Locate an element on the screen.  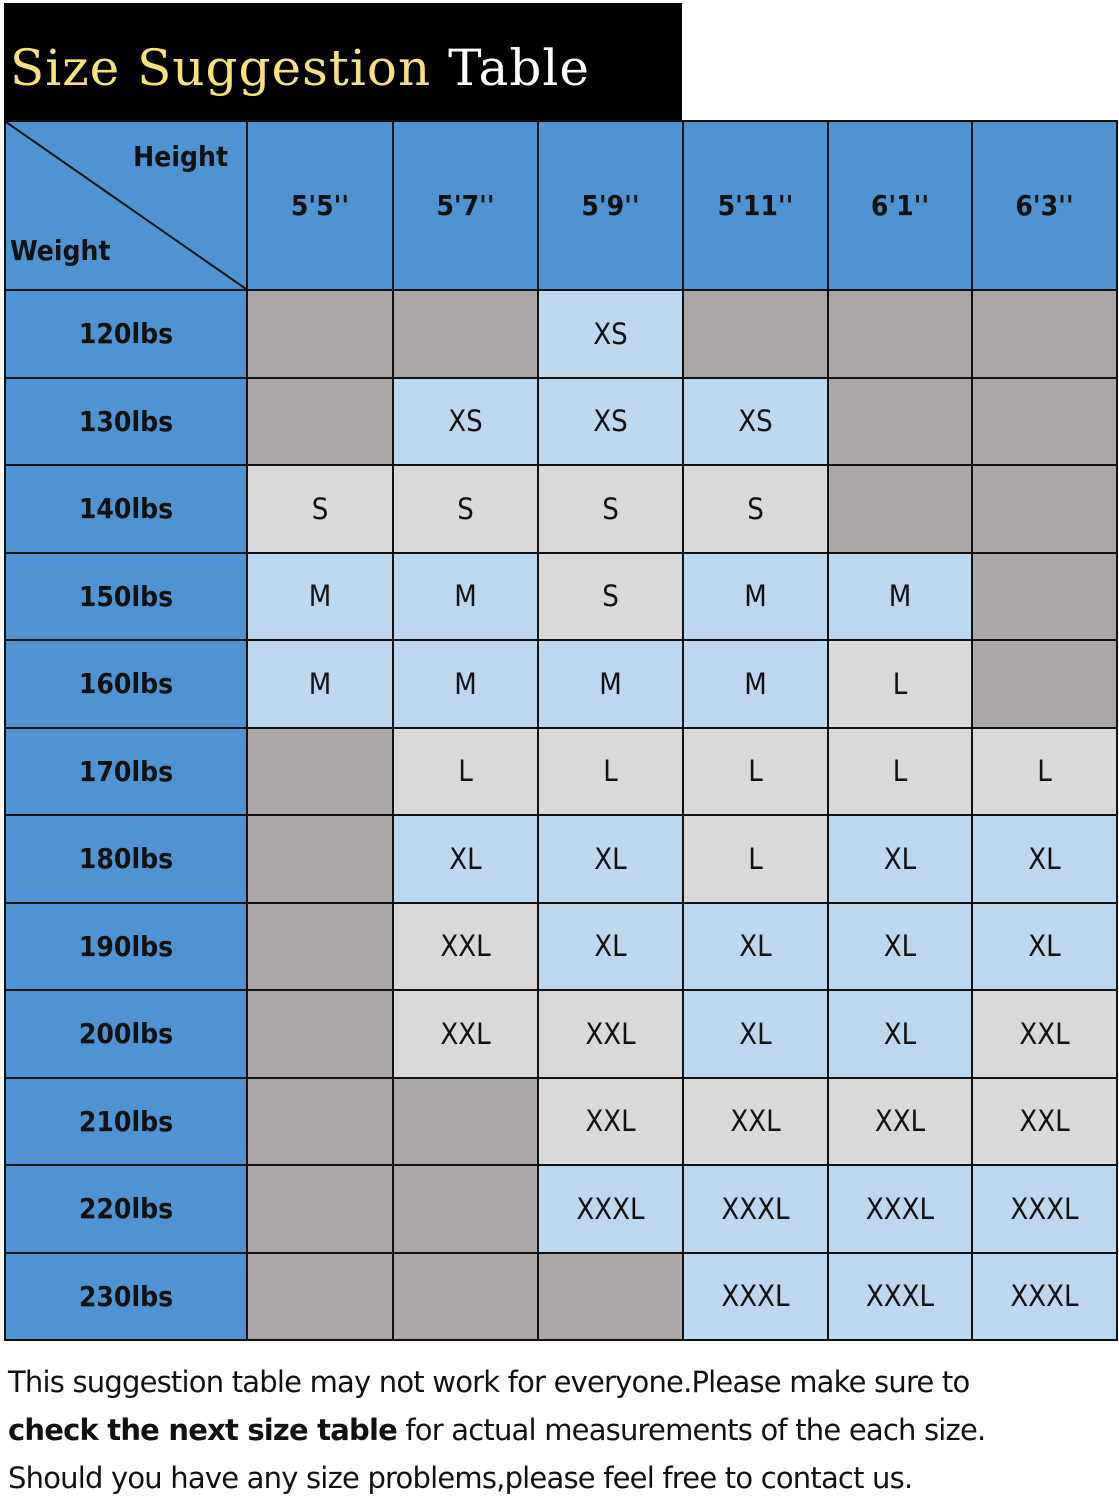
weight-header: 170lbs is located at coordinates (127, 772).